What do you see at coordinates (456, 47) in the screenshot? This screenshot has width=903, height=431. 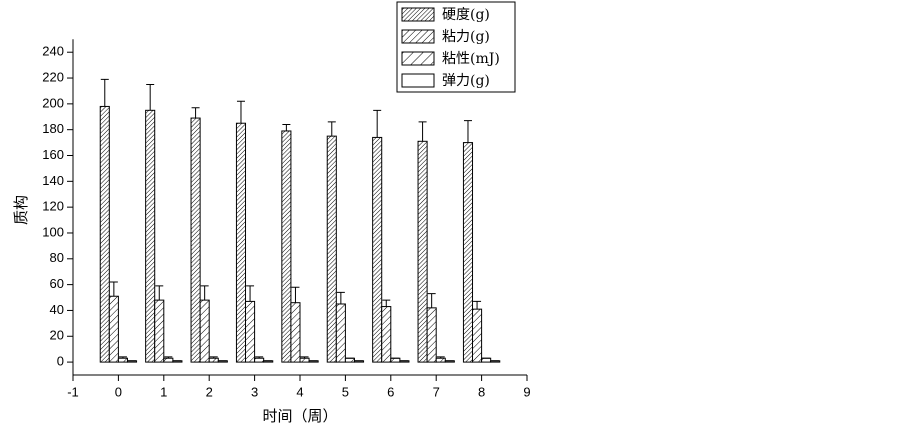 I see `legend: 硬度(g) 粘力(g) 粘性(mJ) 弹力(g)` at bounding box center [456, 47].